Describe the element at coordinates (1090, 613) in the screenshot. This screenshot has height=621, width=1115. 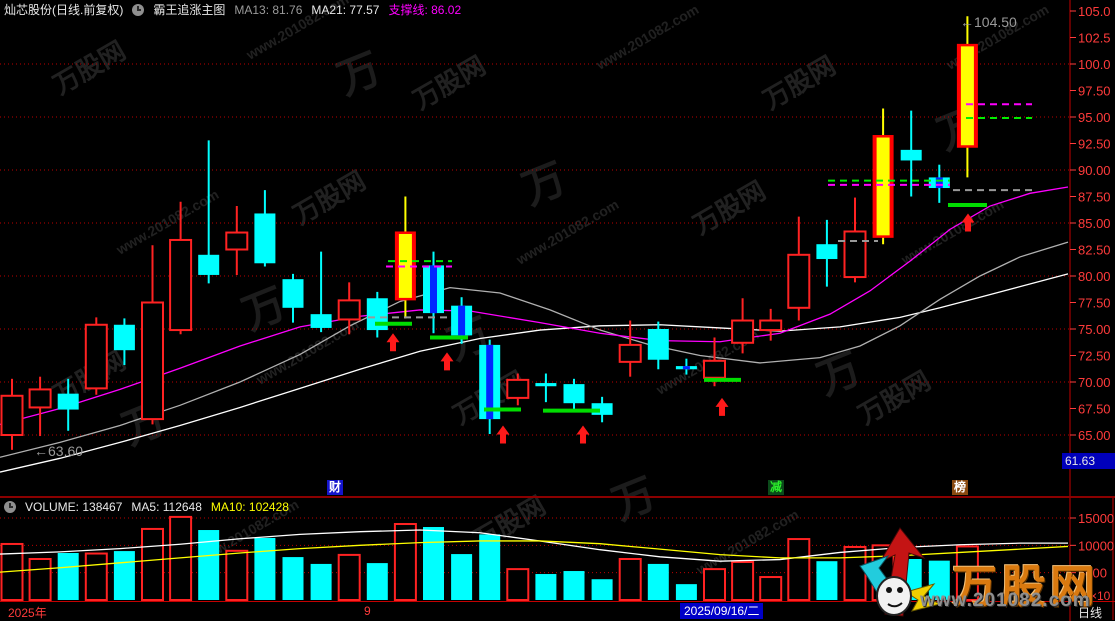
I see `period-label: 日线` at that location.